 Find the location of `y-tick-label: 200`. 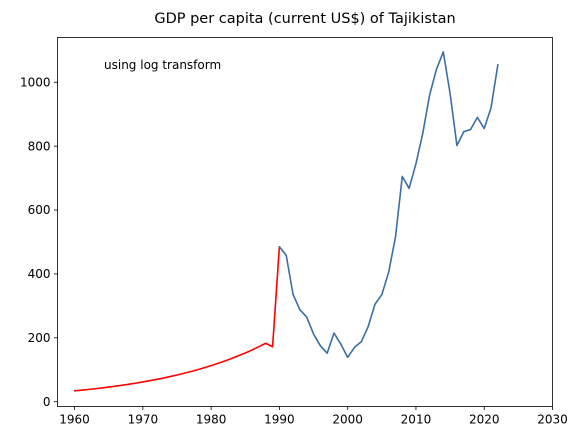

y-tick-label: 200 is located at coordinates (39, 338).